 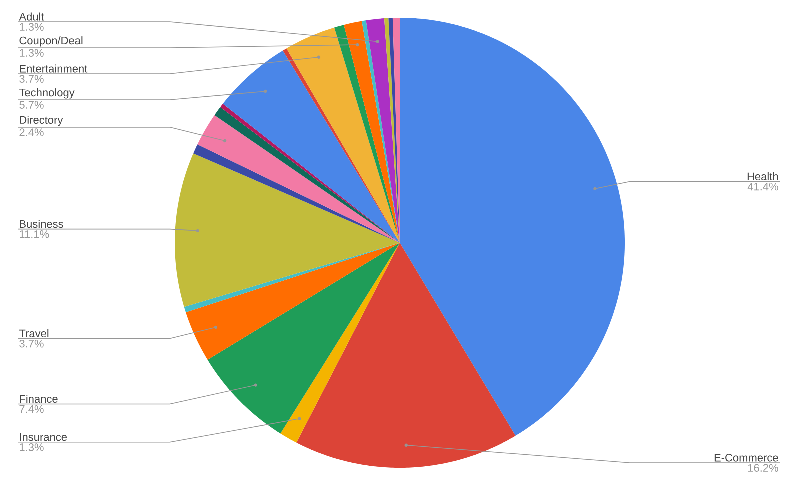 I want to click on slice-label: Finance, so click(x=39, y=399).